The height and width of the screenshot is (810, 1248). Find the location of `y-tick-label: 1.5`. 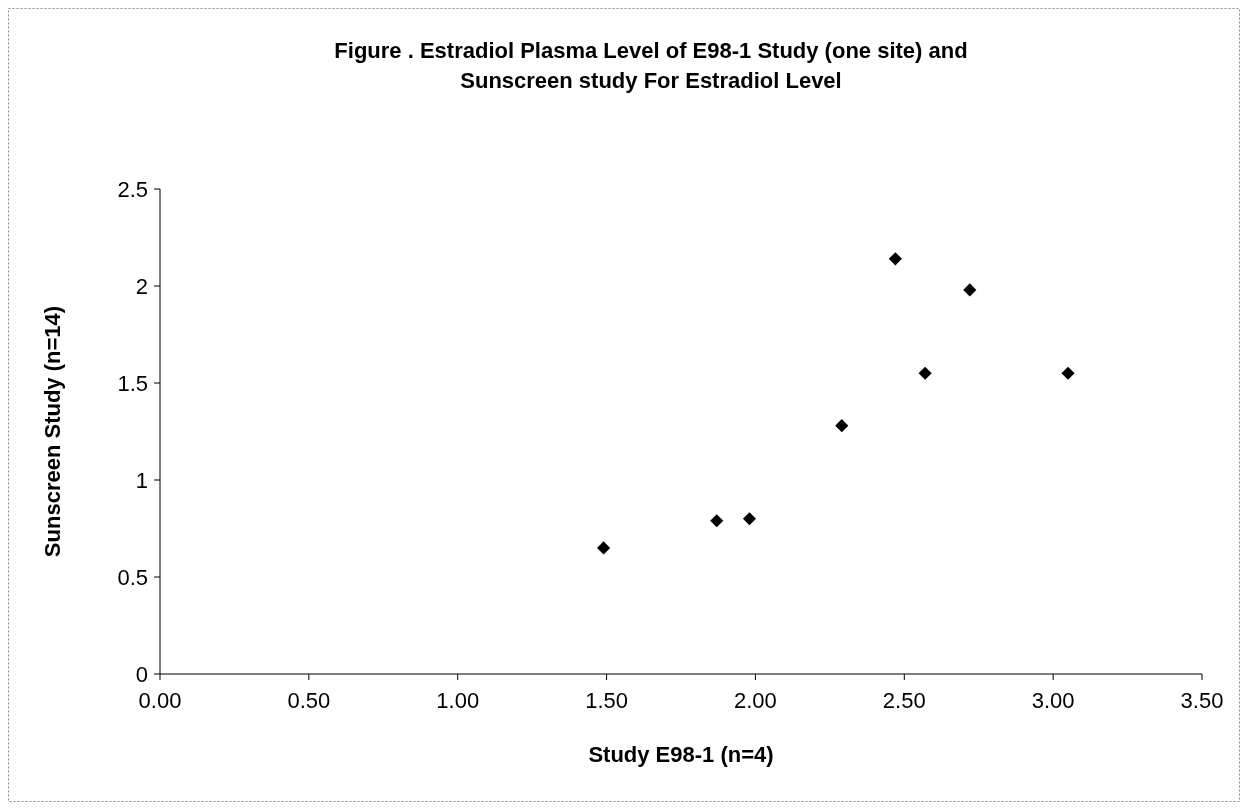

y-tick-label: 1.5 is located at coordinates (132, 383).